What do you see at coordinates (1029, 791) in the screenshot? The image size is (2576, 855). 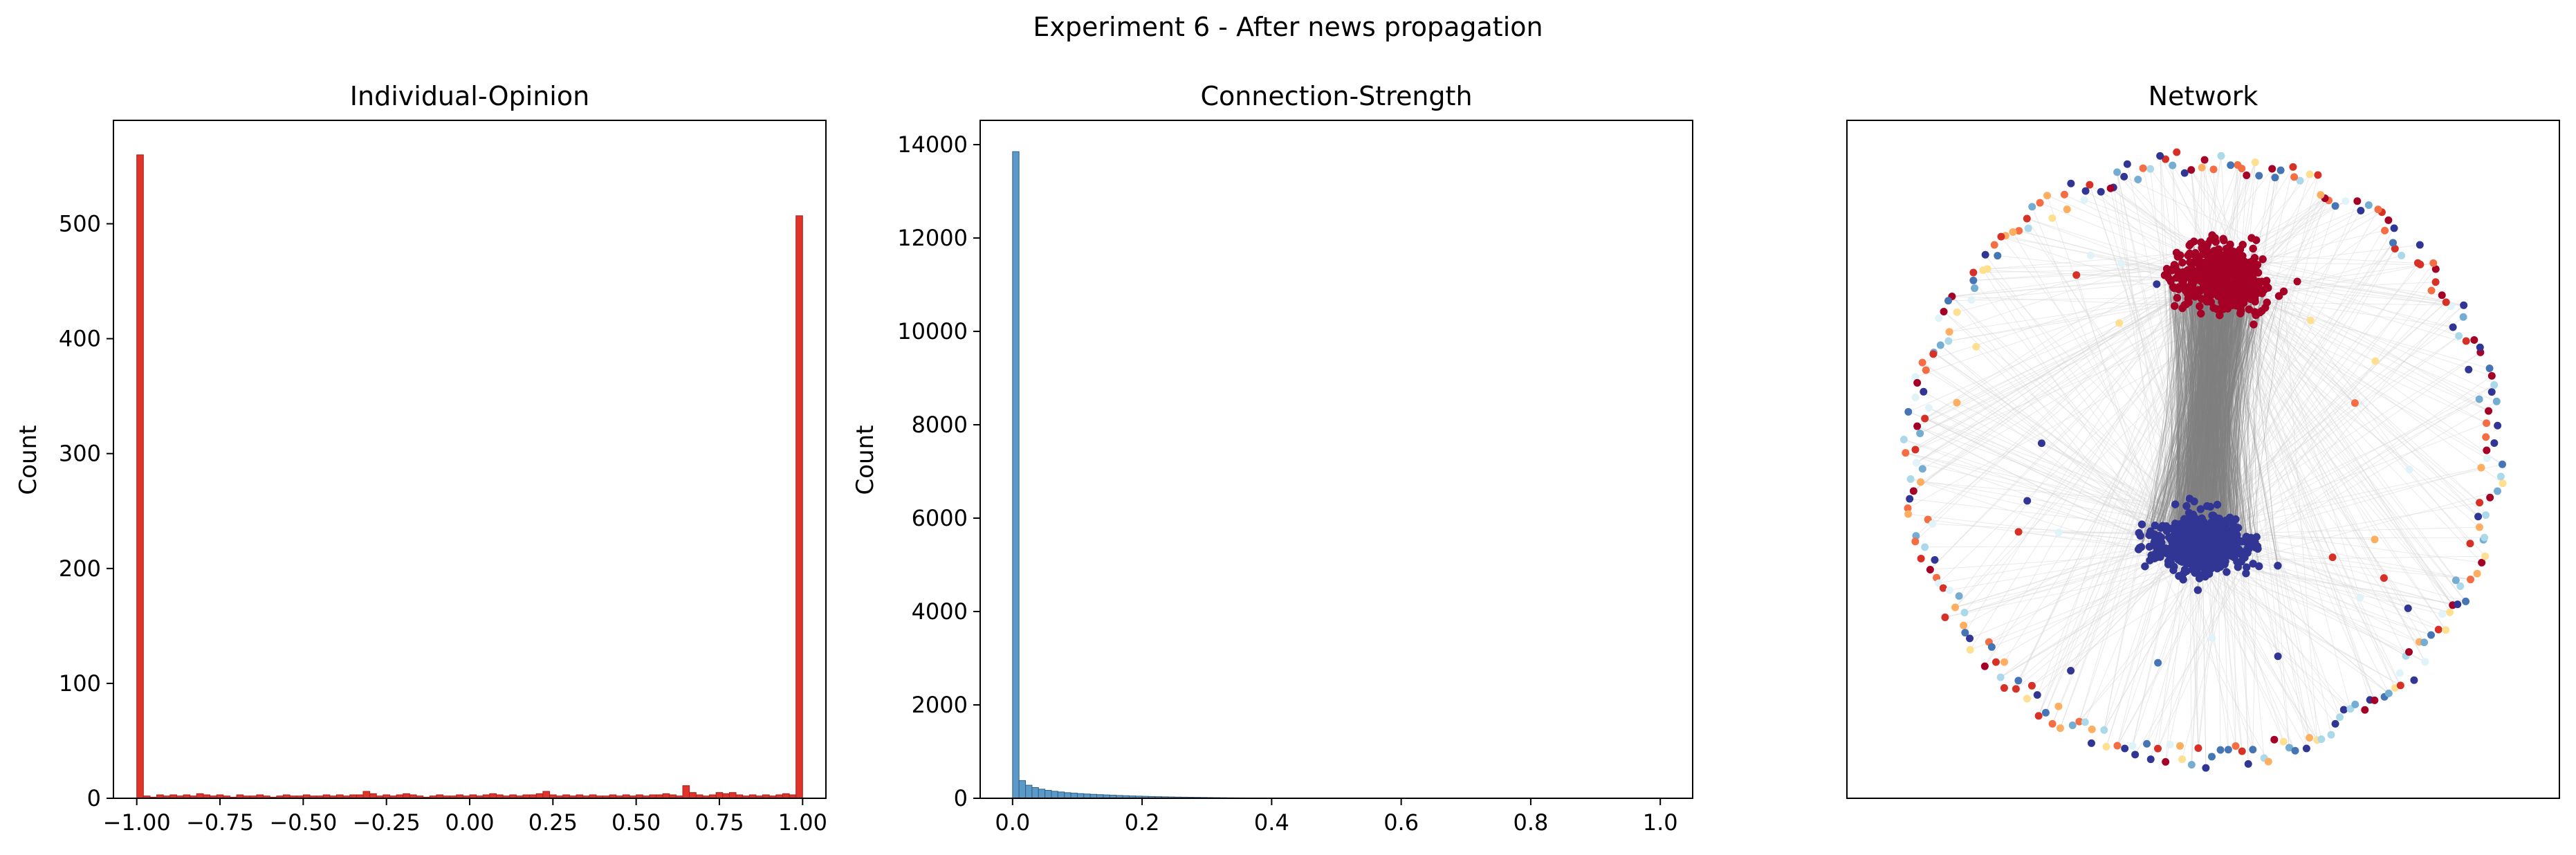 I see `strength-bar` at bounding box center [1029, 791].